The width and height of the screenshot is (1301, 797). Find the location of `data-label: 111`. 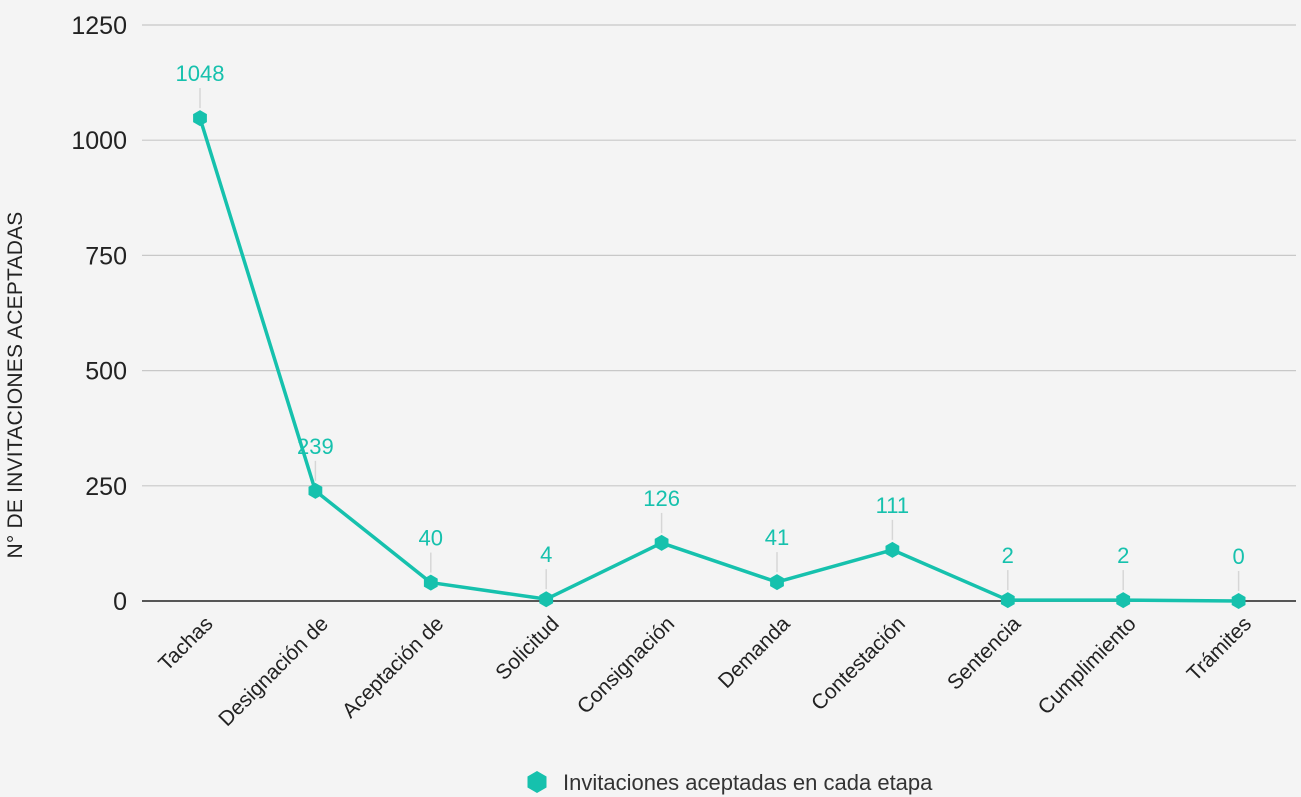

data-label: 111 is located at coordinates (892, 505).